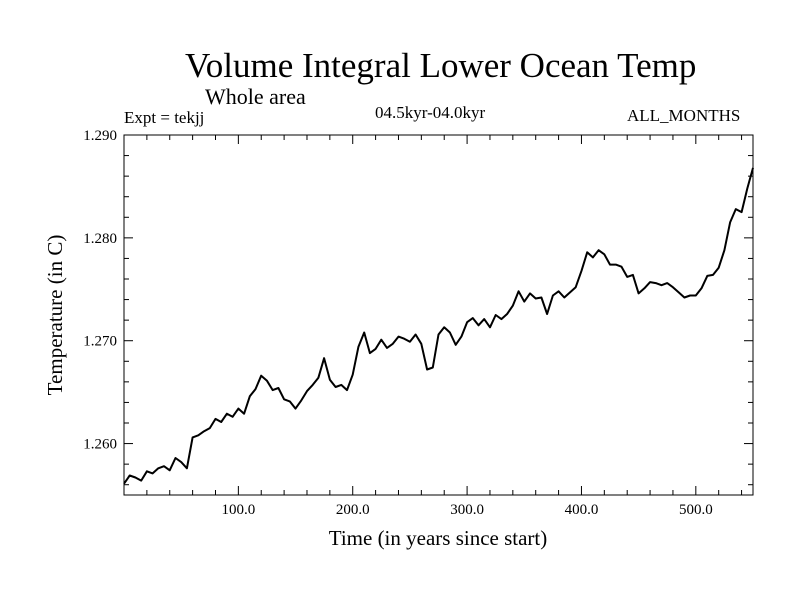 The height and width of the screenshot is (600, 800). I want to click on y-axis-label: Temperature (in C), so click(55, 315).